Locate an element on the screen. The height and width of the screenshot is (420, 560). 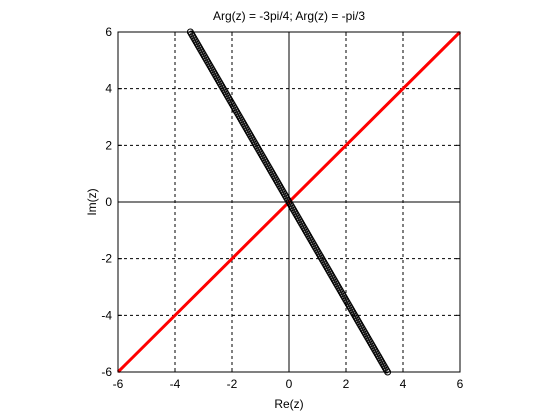
y-axis-label: Im(z) is located at coordinates (92, 201).